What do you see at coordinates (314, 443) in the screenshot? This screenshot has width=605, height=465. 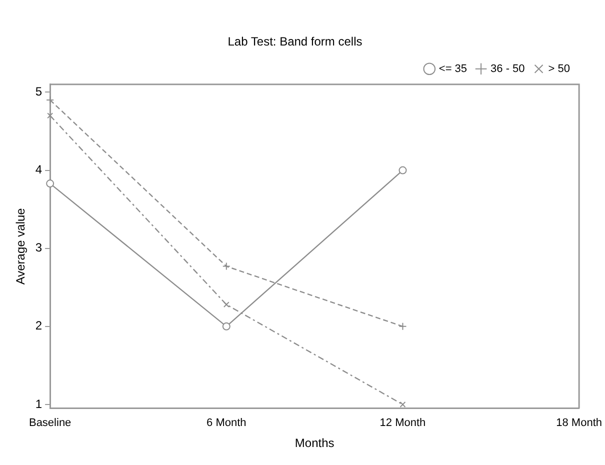 I see `x-axis-title: Months` at bounding box center [314, 443].